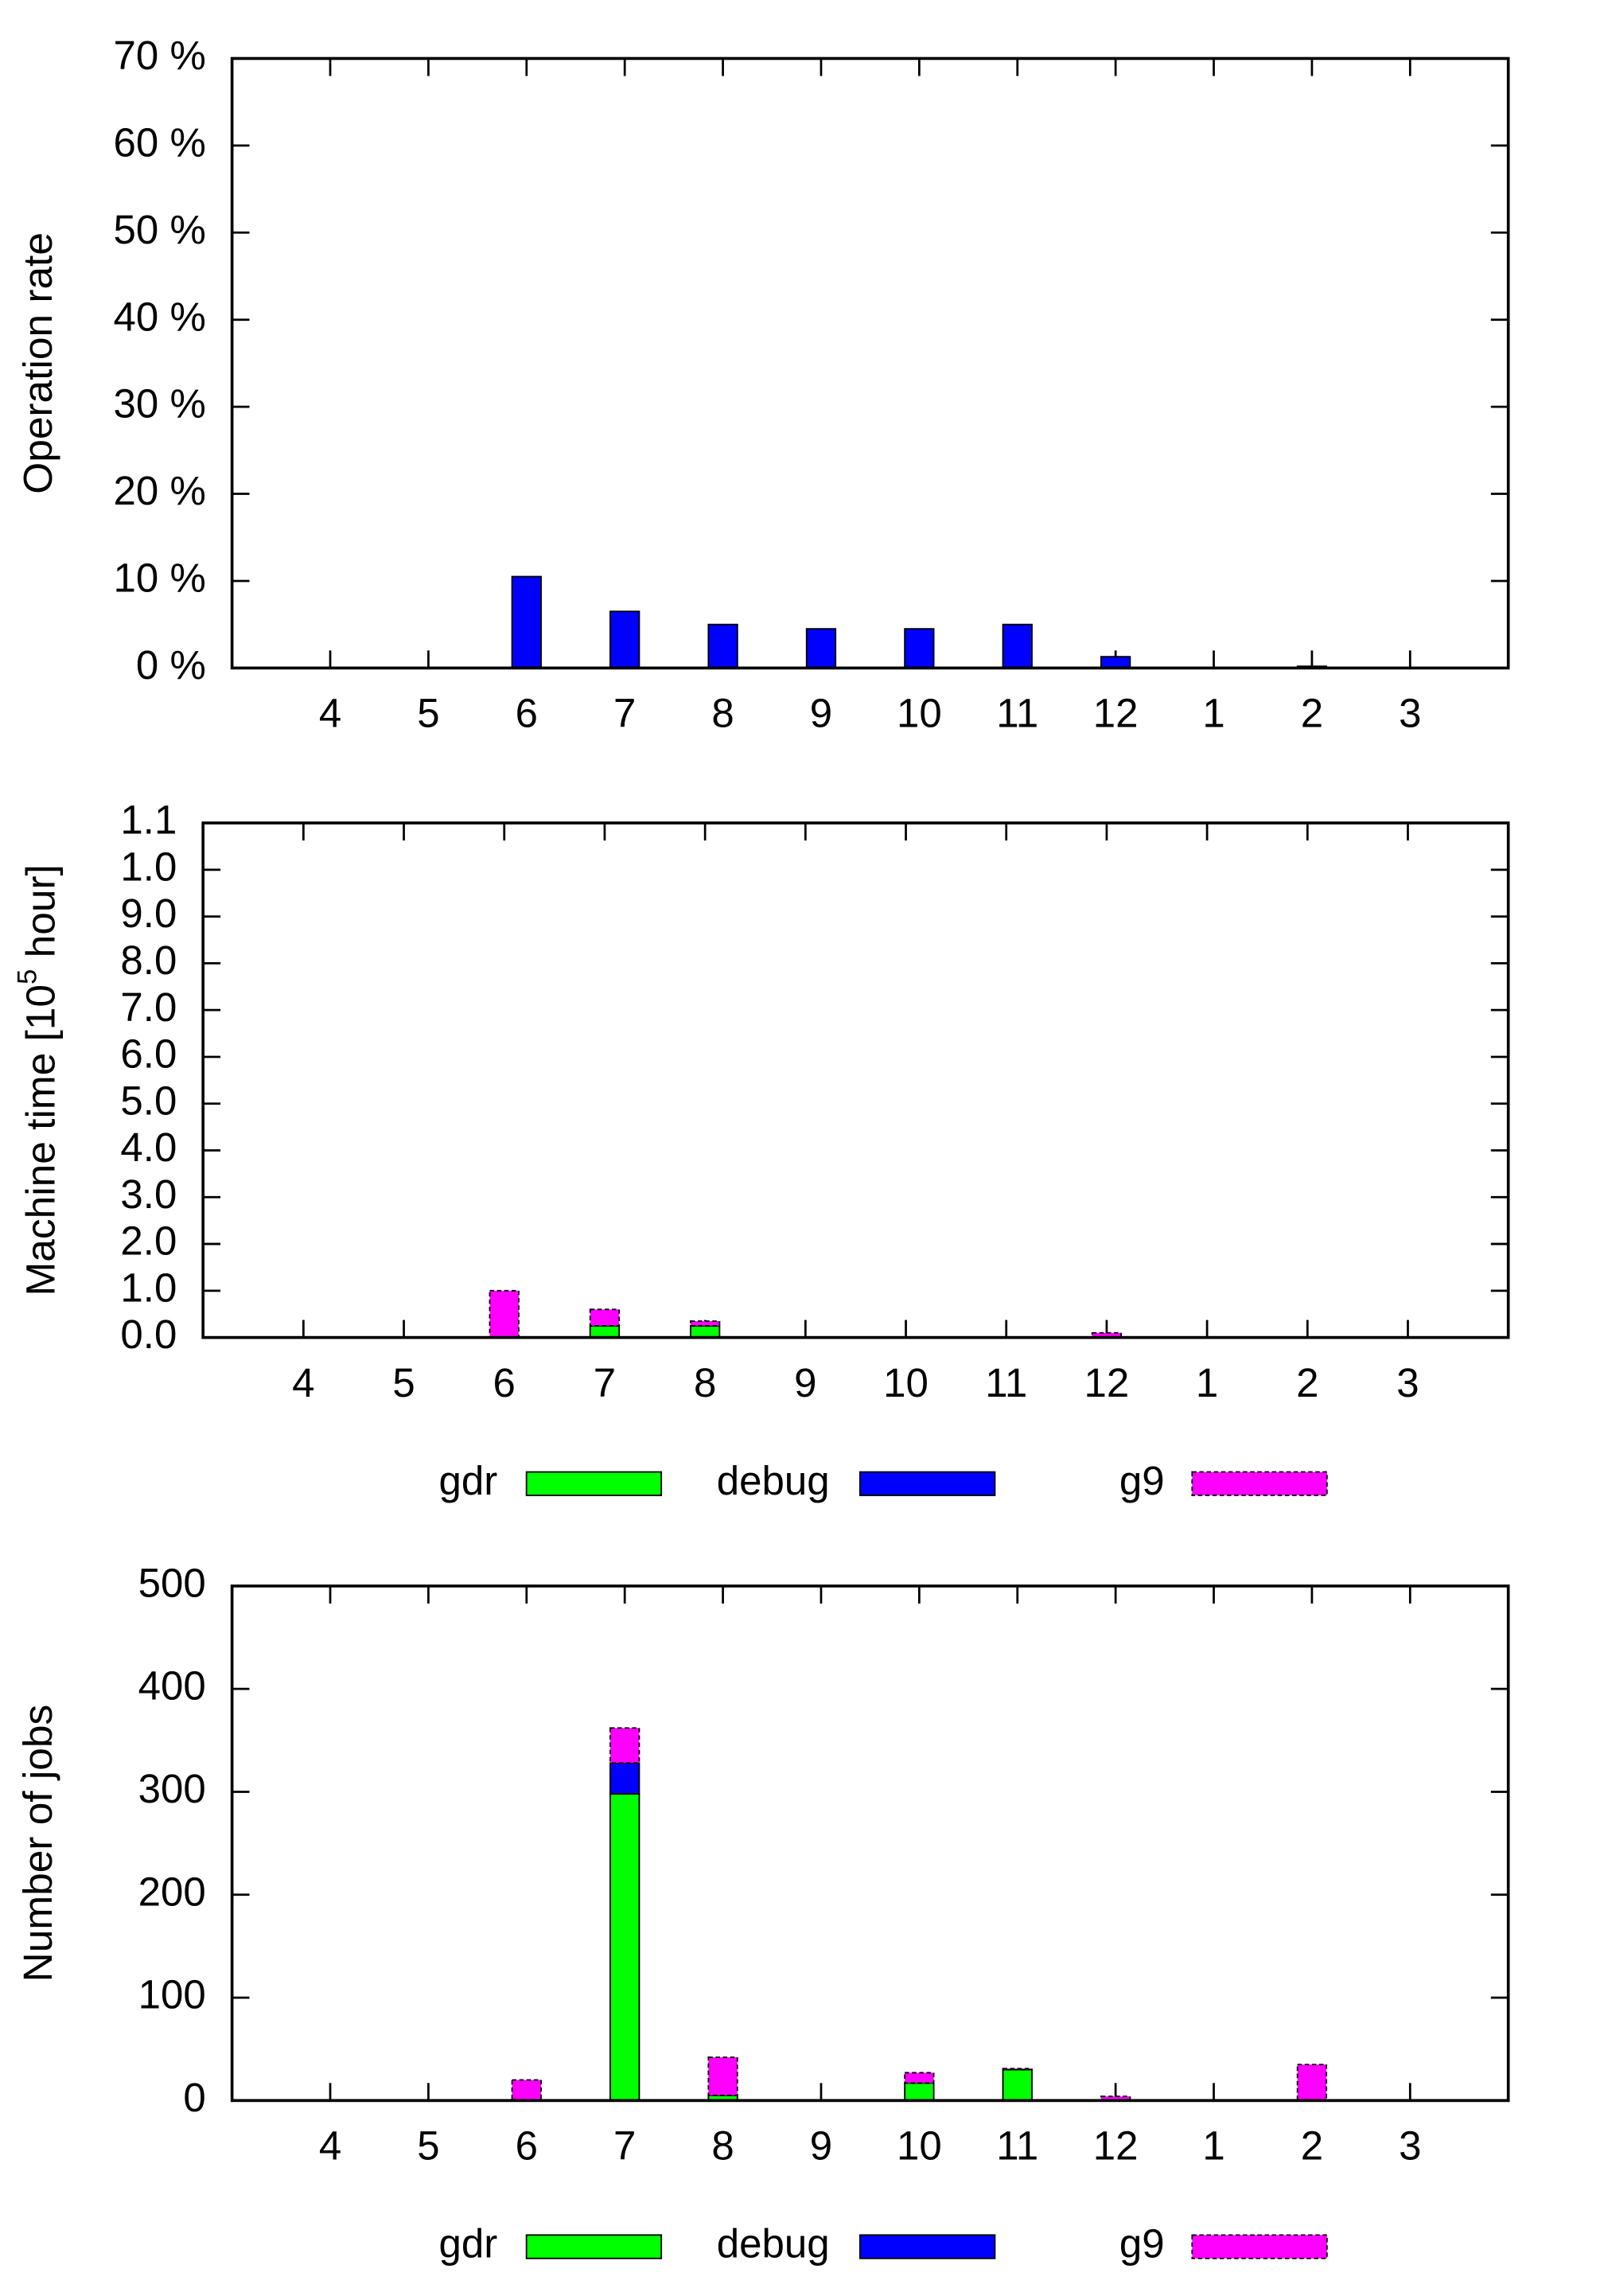  Describe the element at coordinates (28, 977) in the screenshot. I see `y-axis-label-exponent: 5` at that location.